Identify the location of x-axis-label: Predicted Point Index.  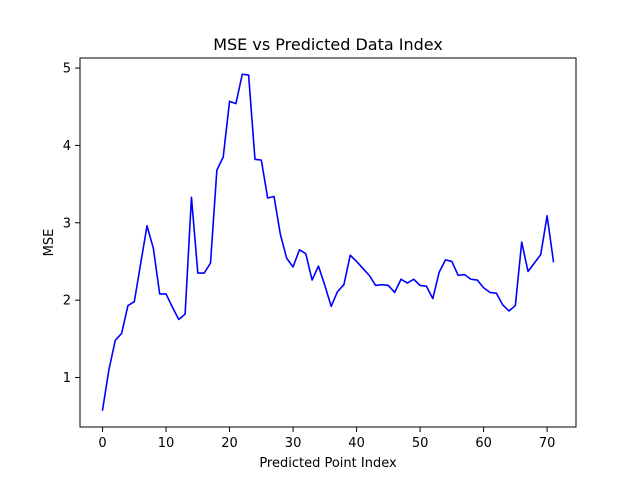
(328, 463).